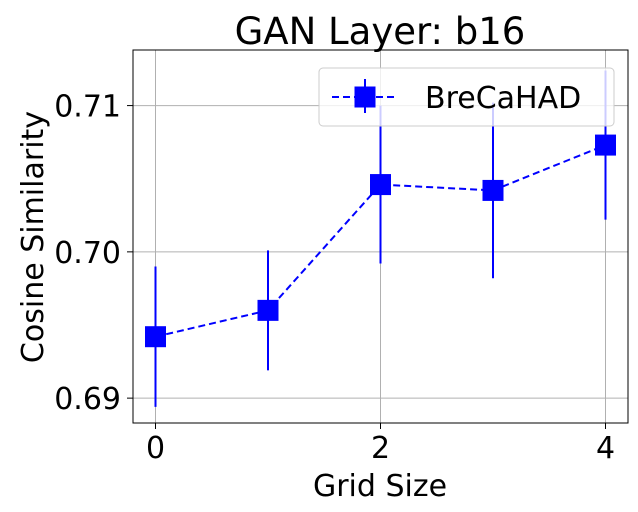 This screenshot has width=638, height=512. Describe the element at coordinates (33, 237) in the screenshot. I see `y-axis-label: Cosine Similarity` at that location.